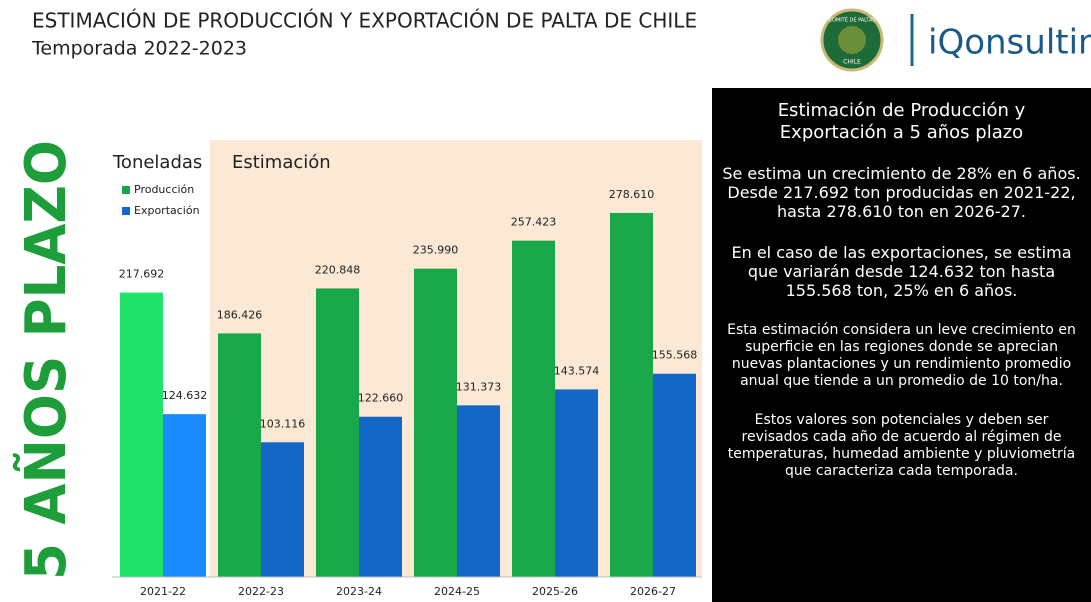 The height and width of the screenshot is (602, 1091). I want to click on value-label: 220.848, so click(338, 269).